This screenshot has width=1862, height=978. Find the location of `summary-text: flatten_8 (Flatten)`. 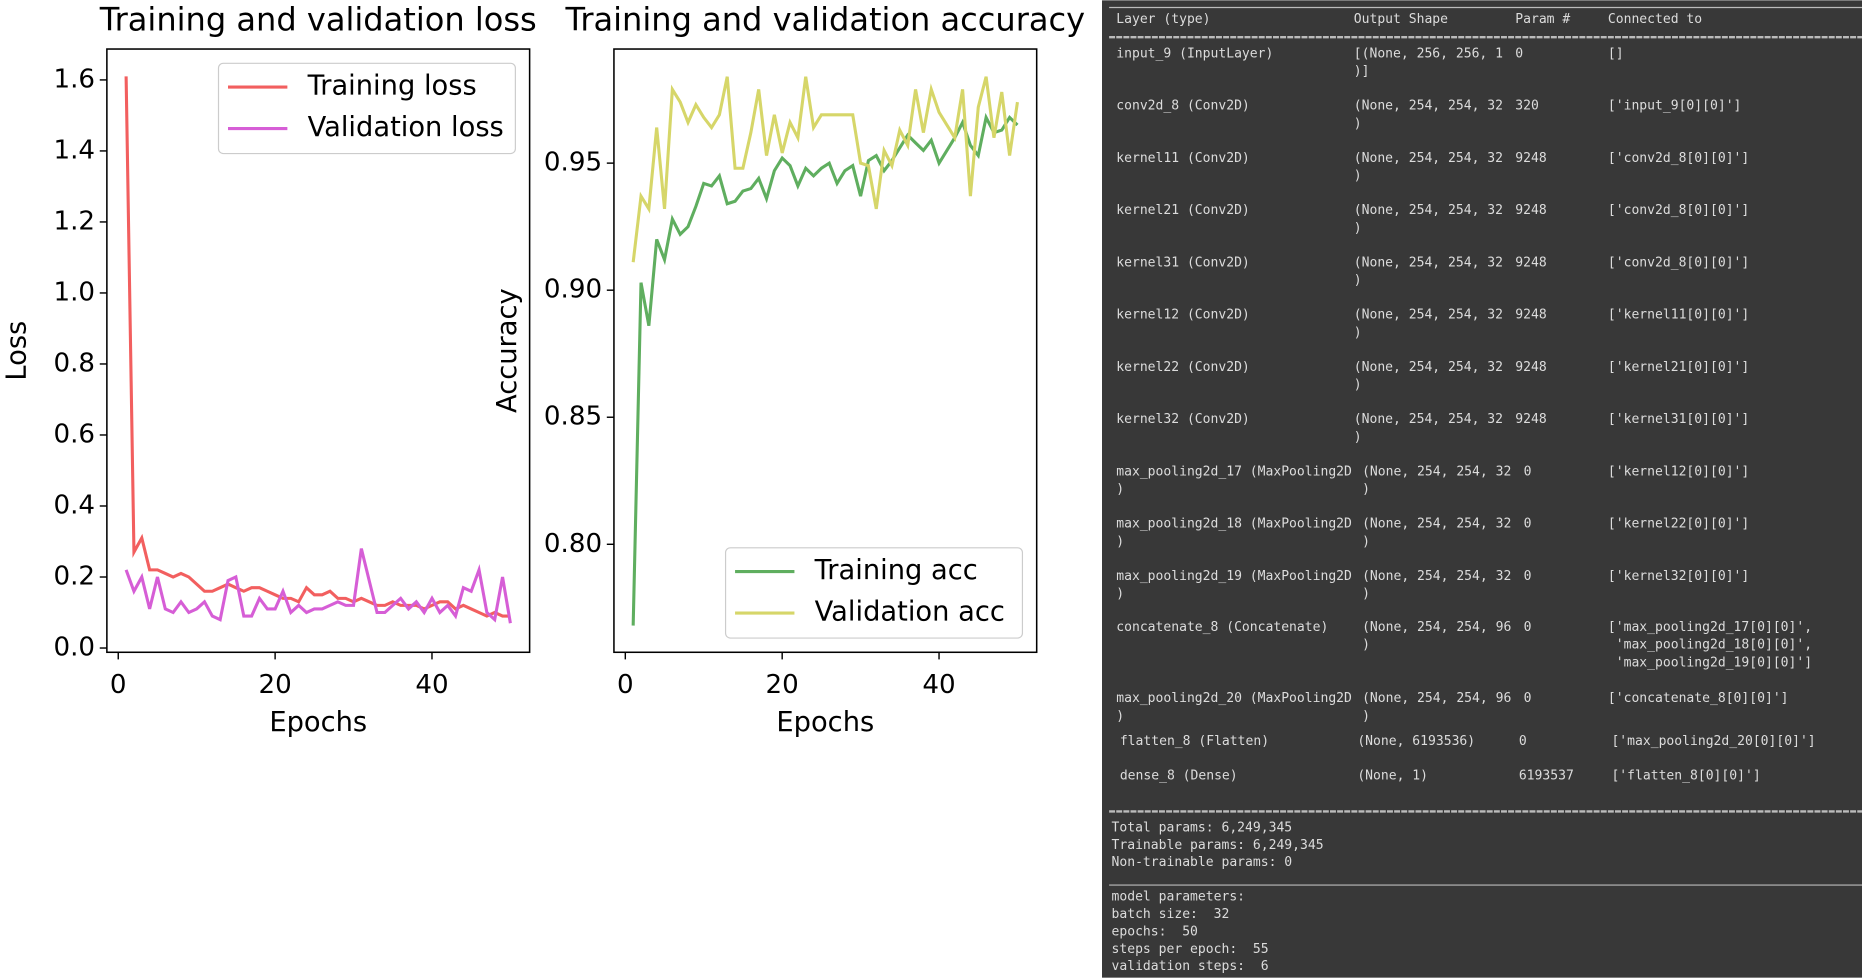

summary-text: flatten_8 (Flatten) is located at coordinates (1194, 741).